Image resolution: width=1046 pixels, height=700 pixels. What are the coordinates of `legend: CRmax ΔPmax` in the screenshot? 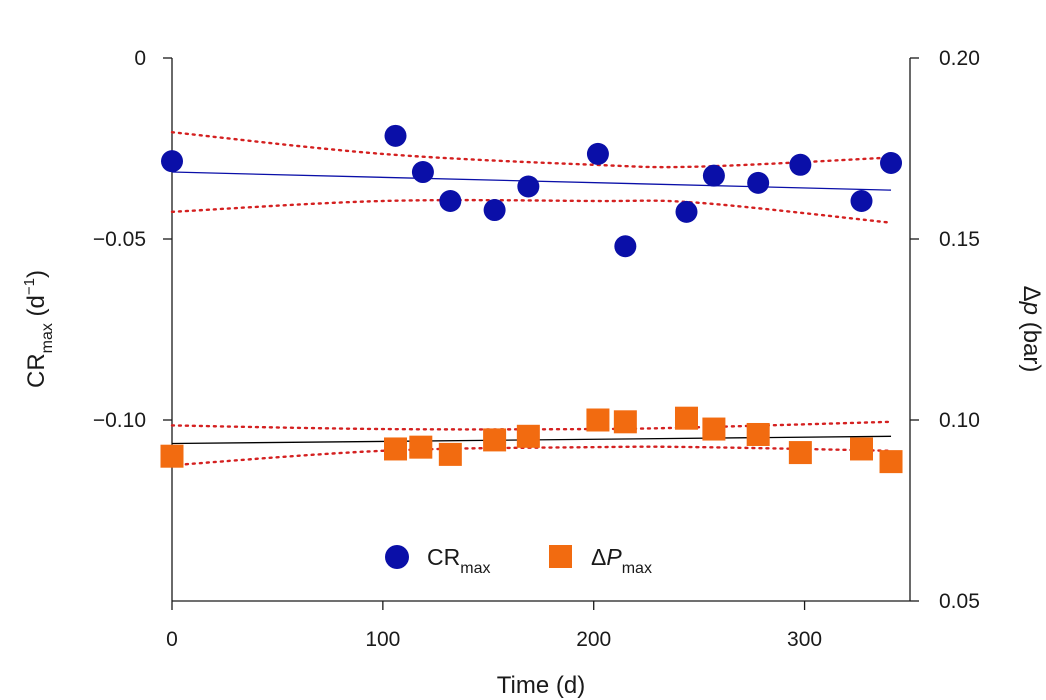 It's located at (518, 560).